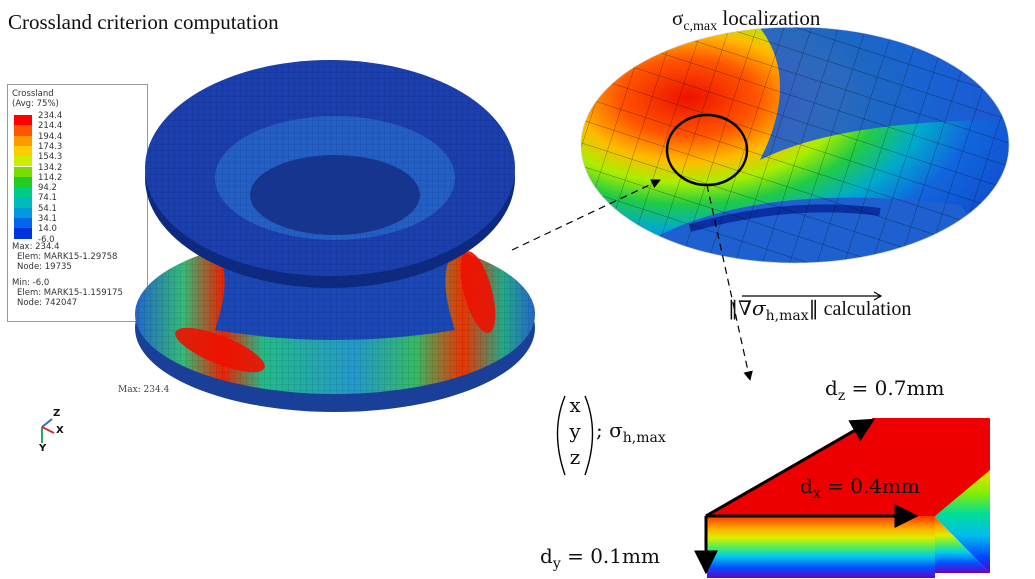 This screenshot has height=579, width=1035. Describe the element at coordinates (586, 215) in the screenshot. I see `connector-model-to-zoom` at that location.